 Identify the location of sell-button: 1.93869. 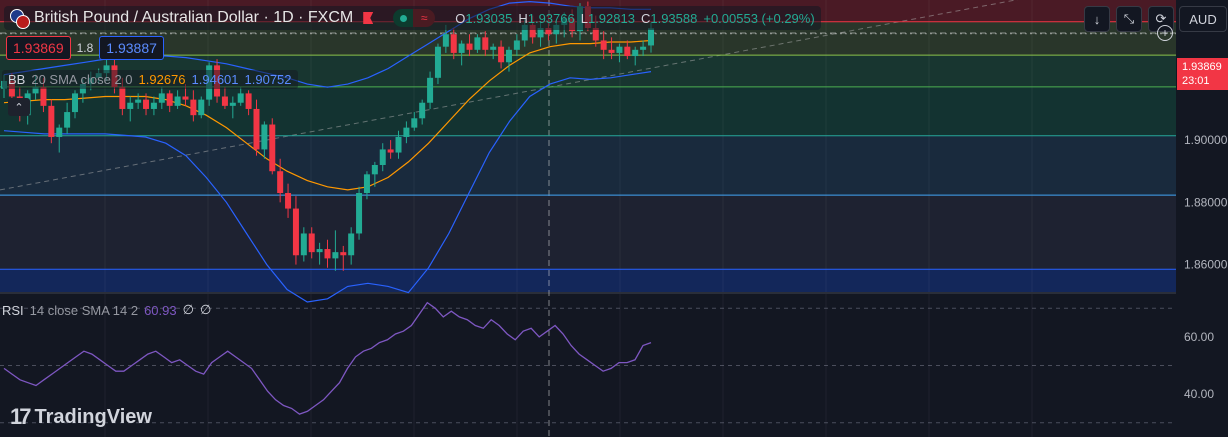
(38, 48).